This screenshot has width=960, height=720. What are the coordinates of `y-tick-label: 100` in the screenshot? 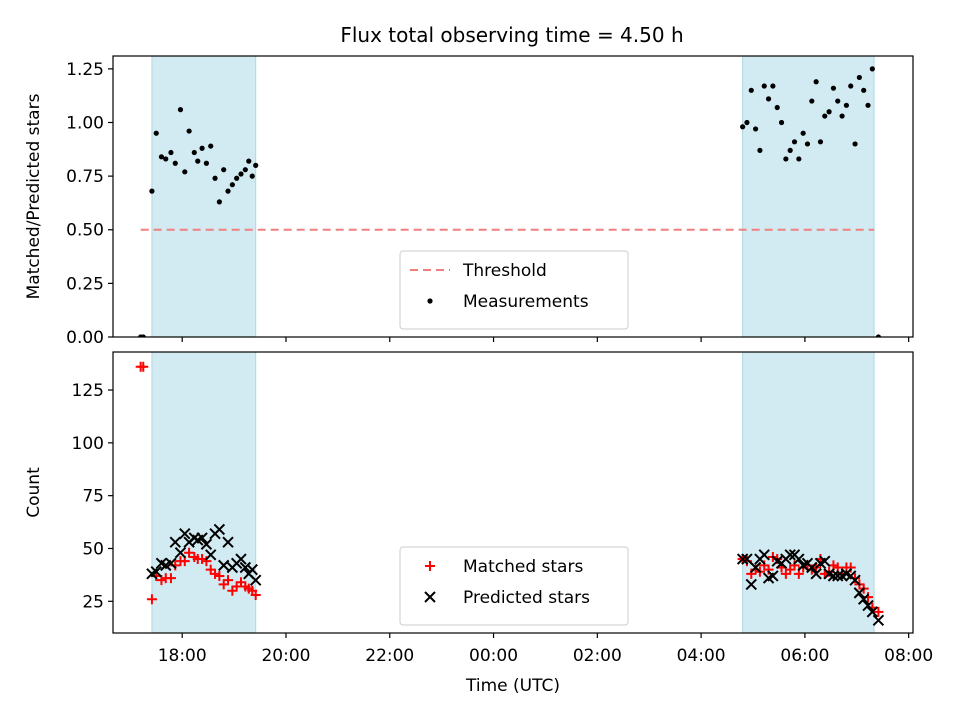 It's located at (88, 444).